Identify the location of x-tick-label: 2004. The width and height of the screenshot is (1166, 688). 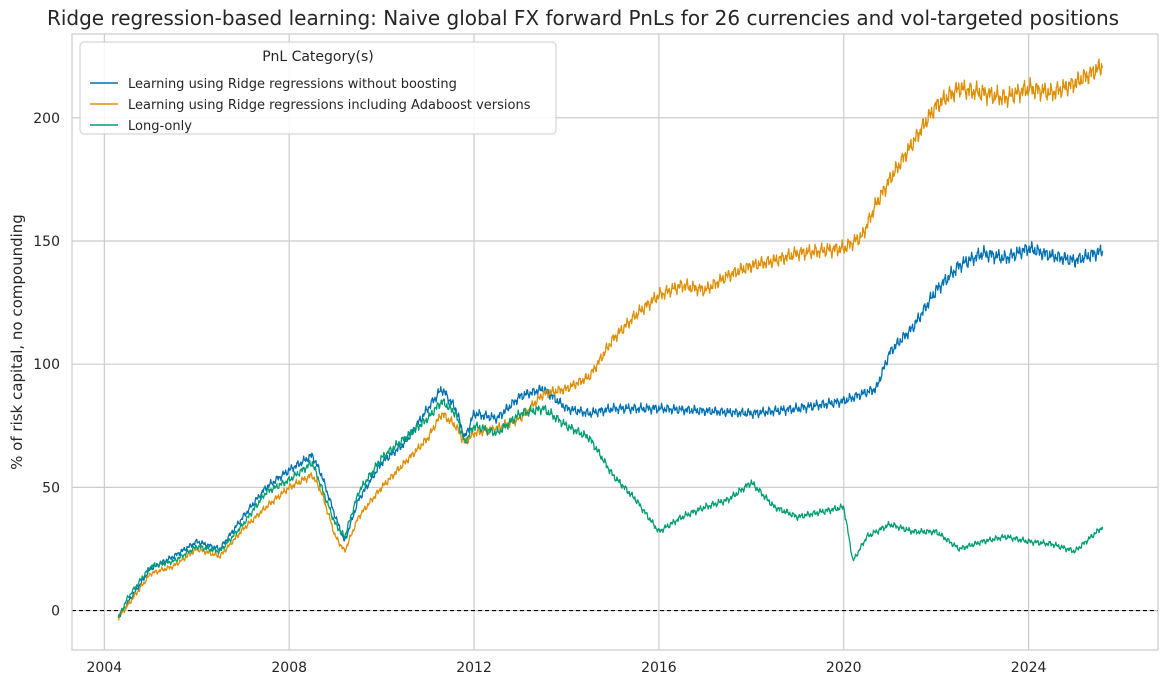
(105, 668).